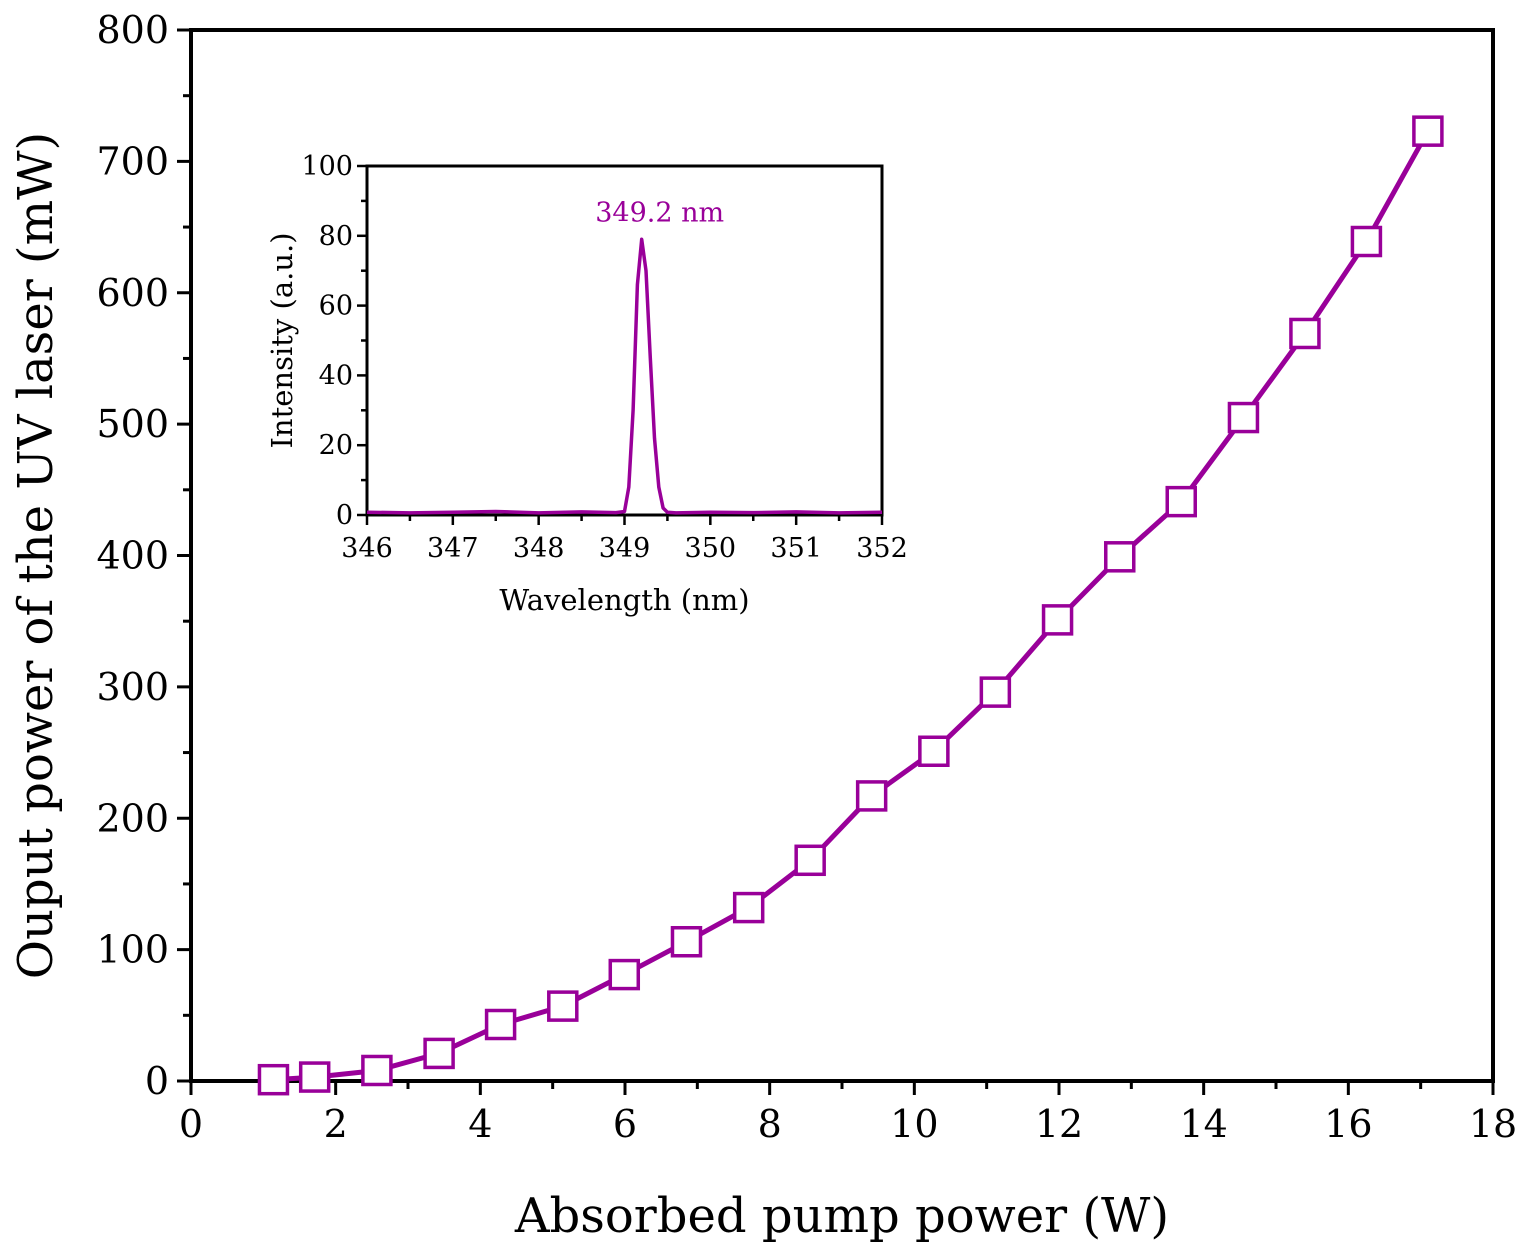  Describe the element at coordinates (191, 1124) in the screenshot. I see `main-x-tick-label: 0` at that location.